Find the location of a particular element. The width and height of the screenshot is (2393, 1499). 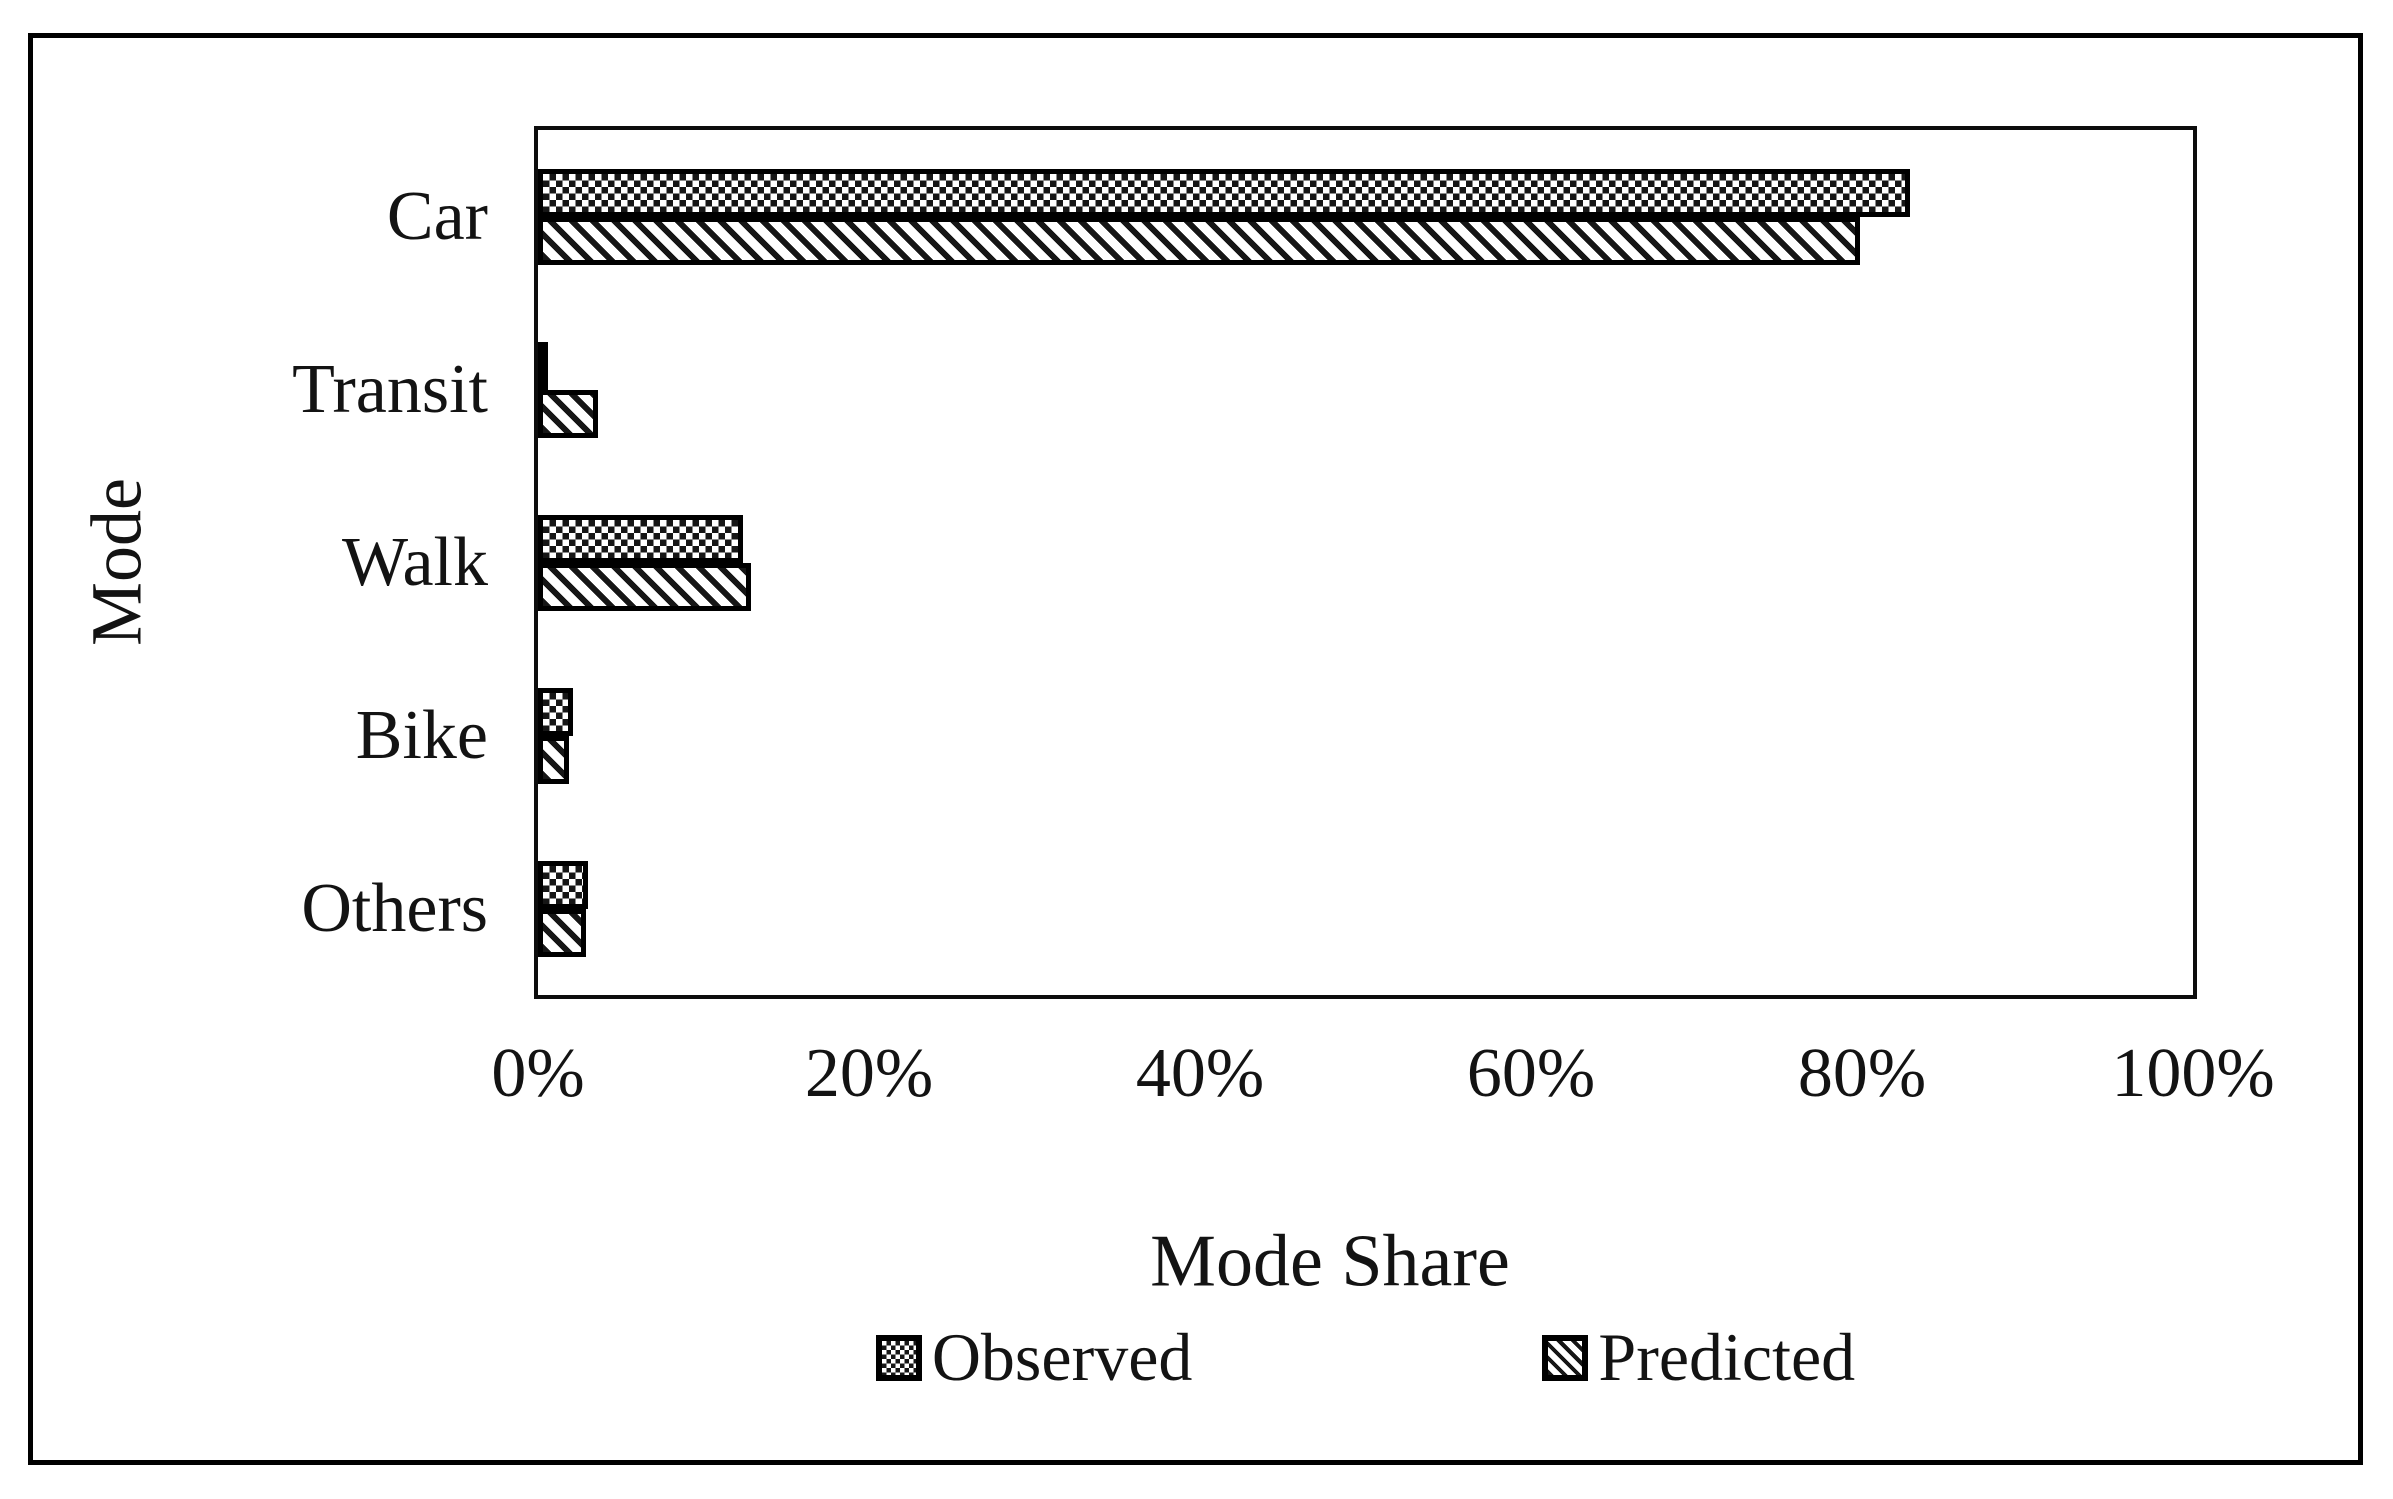

x-tick-0-: 0% is located at coordinates (538, 1073).